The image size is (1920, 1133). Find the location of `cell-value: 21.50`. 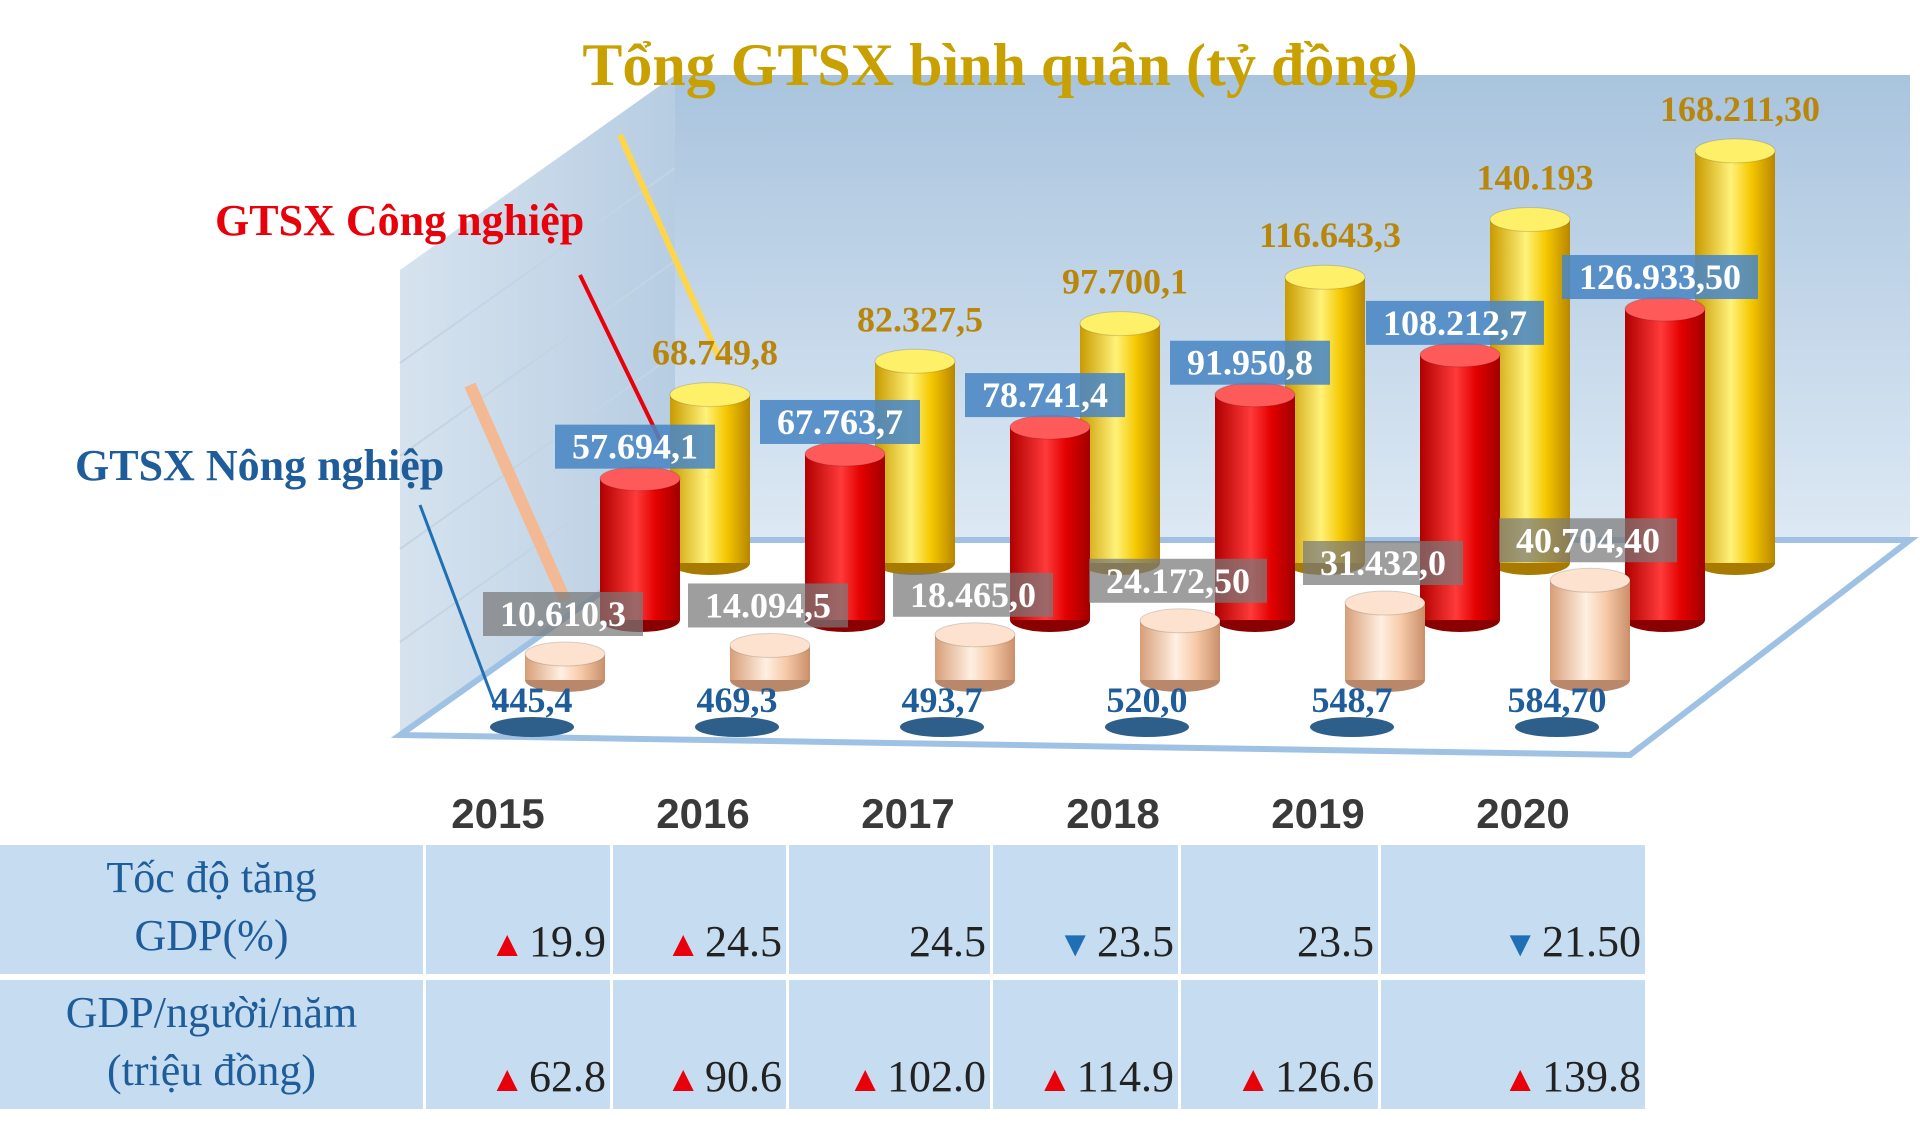

cell-value: 21.50 is located at coordinates (1591, 941).